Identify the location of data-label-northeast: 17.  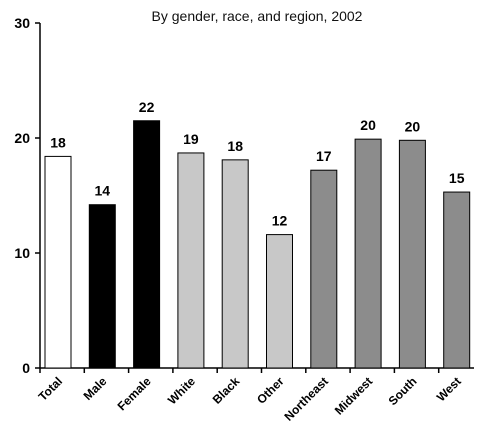
(324, 156).